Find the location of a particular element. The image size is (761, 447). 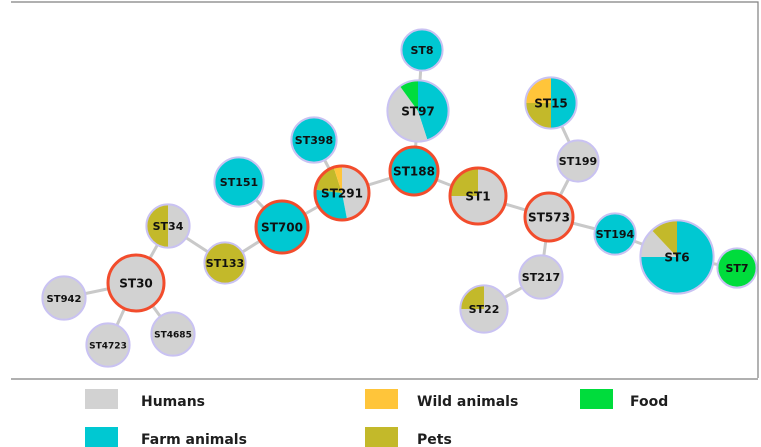

node-st942: ST942 is located at coordinates (64, 298).